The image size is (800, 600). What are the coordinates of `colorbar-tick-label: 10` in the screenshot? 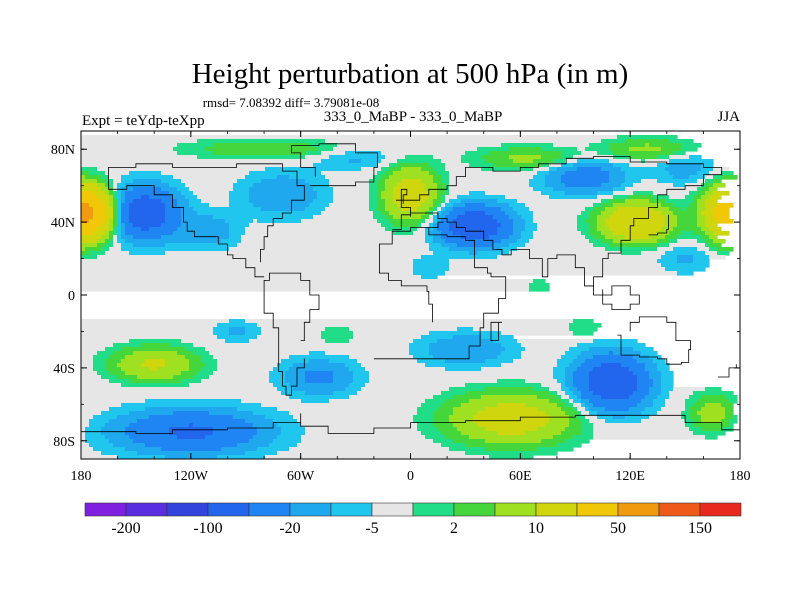 It's located at (536, 528).